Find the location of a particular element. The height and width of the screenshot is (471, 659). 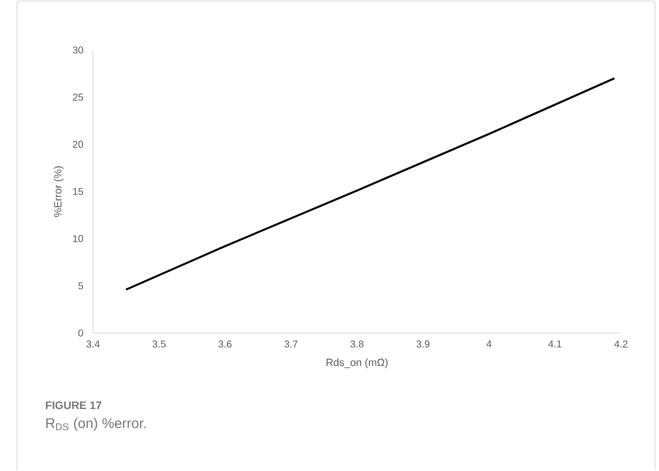

x-axis-title: Rds_on (mΩ) is located at coordinates (357, 363).